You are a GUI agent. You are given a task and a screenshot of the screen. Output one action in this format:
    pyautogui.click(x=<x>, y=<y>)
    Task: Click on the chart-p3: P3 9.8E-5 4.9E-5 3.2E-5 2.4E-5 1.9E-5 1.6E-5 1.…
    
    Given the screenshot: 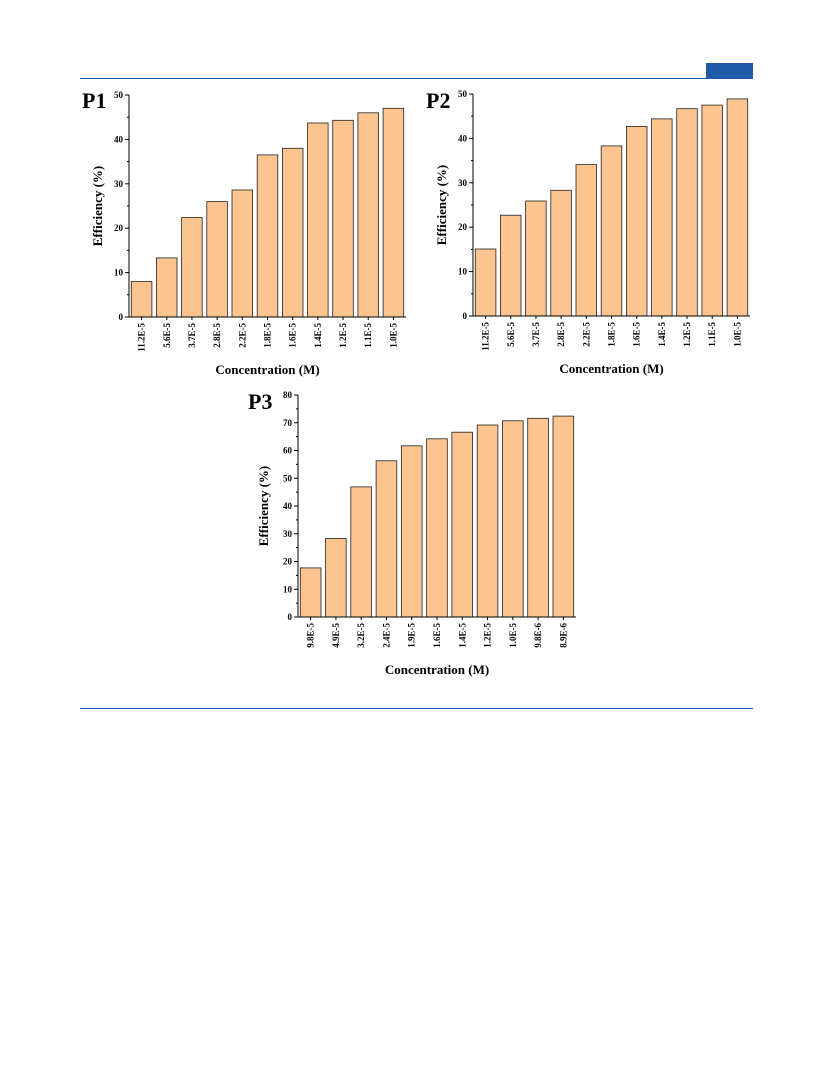 What is the action you would take?
    pyautogui.click(x=412, y=533)
    